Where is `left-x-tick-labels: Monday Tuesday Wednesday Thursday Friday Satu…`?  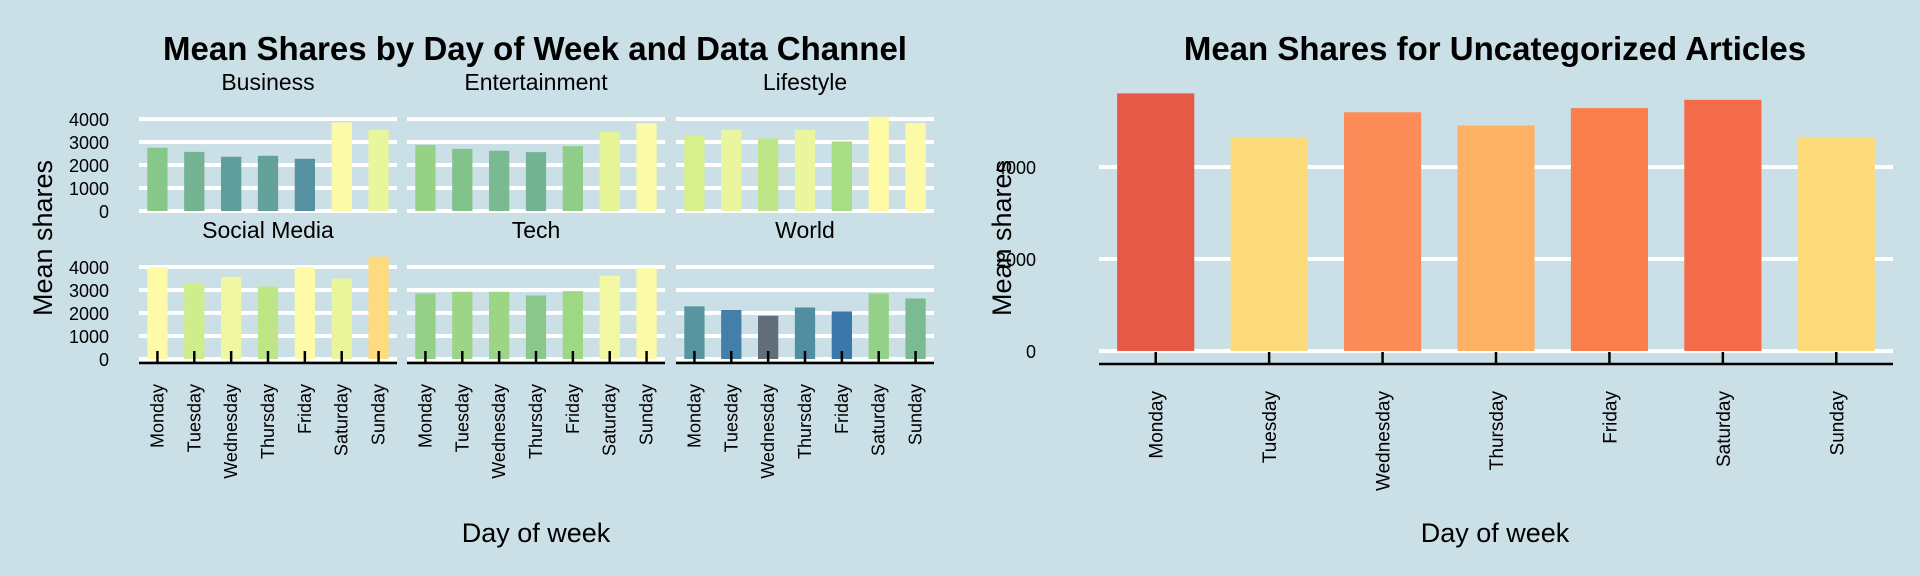
left-x-tick-labels: Monday Tuesday Wednesday Thursday Friday Satu… is located at coordinates (536, 431).